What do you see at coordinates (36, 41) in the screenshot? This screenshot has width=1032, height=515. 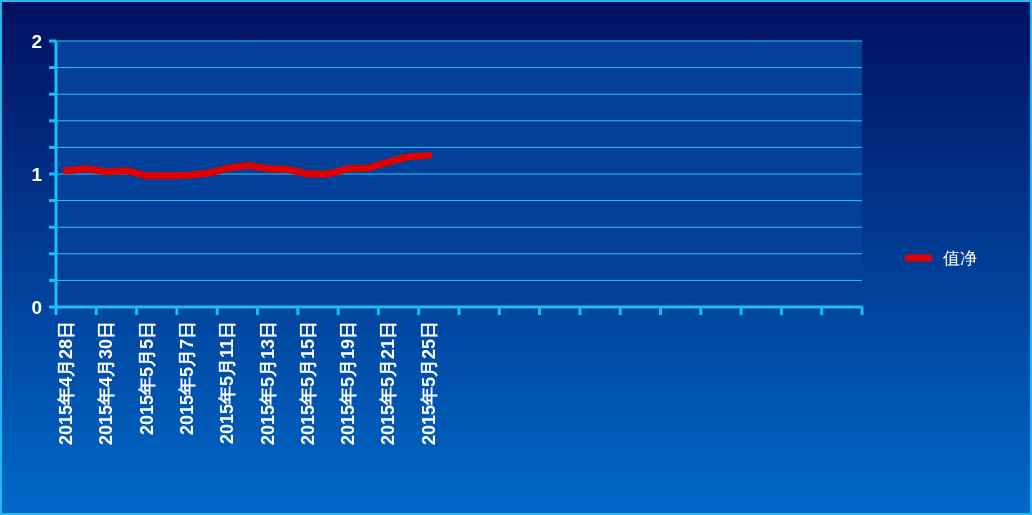 I see `y-tick-label: 2` at bounding box center [36, 41].